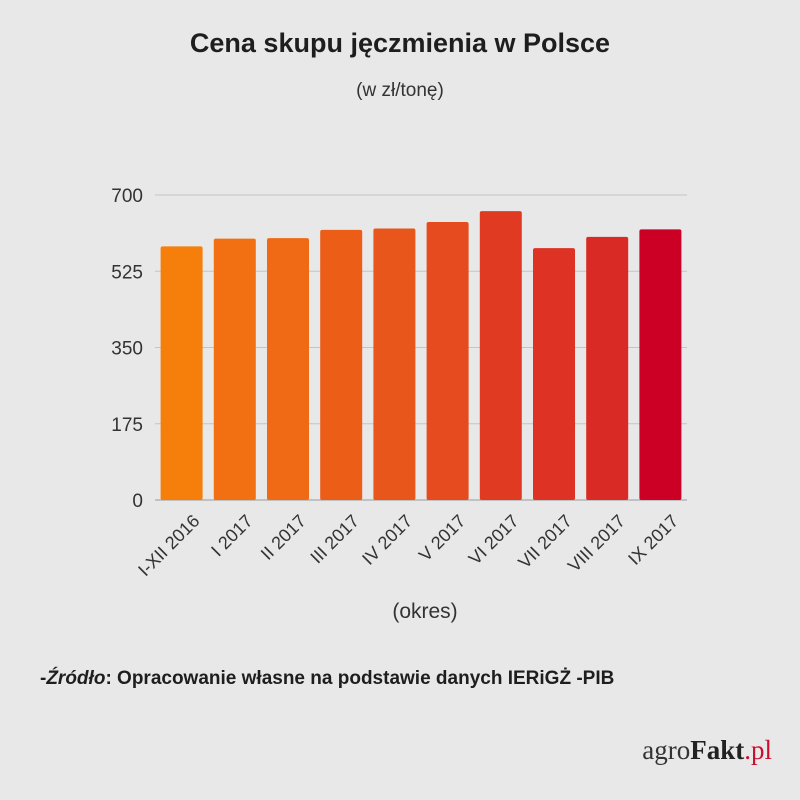 The height and width of the screenshot is (800, 800). What do you see at coordinates (76, 678) in the screenshot?
I see `source-label: Źródło` at bounding box center [76, 678].